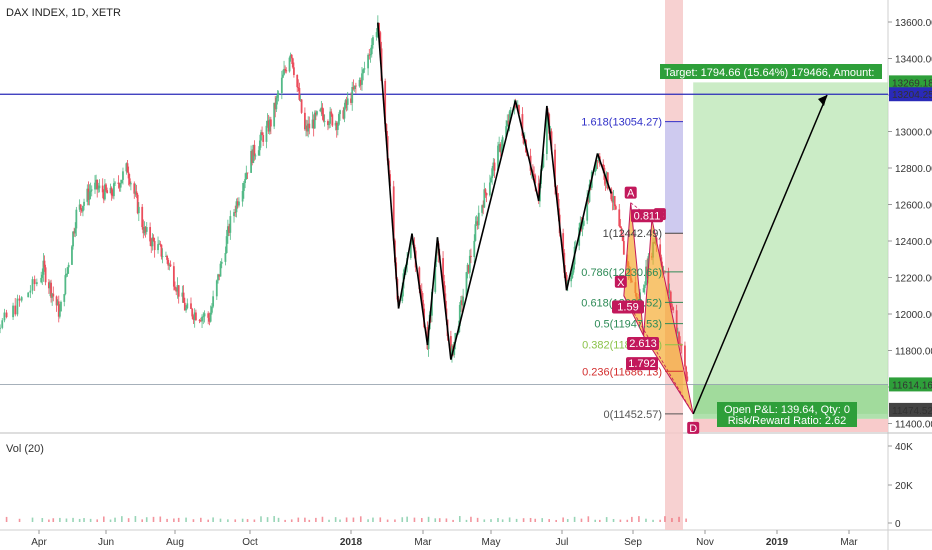 The height and width of the screenshot is (550, 932). Describe the element at coordinates (491, 542) in the screenshot. I see `x-axis-tick-label: May` at that location.